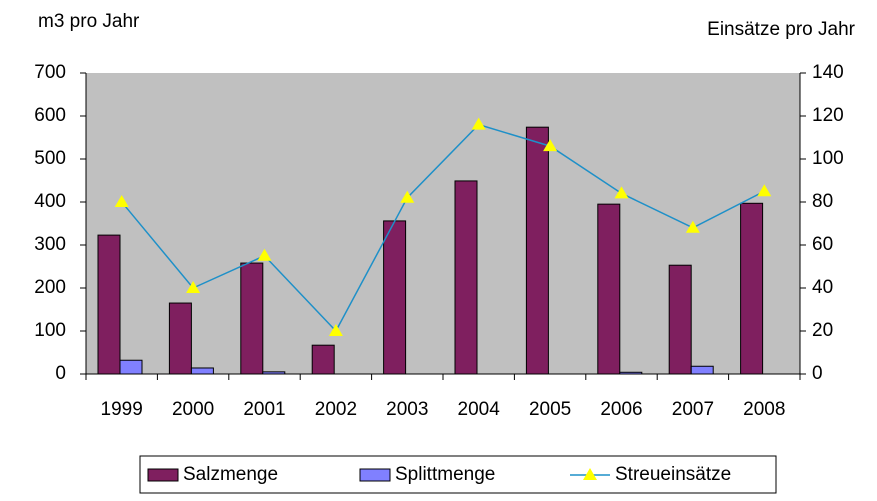  I want to click on x-tick-label: 1999, so click(122, 409).